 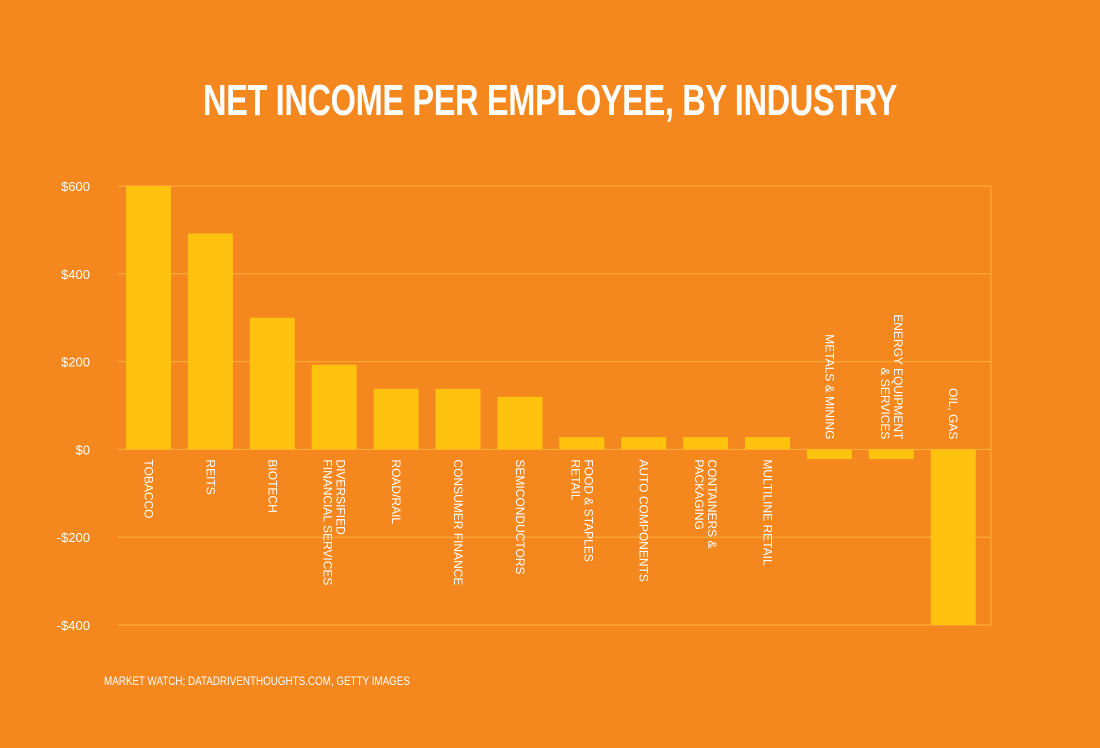 What do you see at coordinates (83, 449) in the screenshot?
I see `y-tick-label: $0` at bounding box center [83, 449].